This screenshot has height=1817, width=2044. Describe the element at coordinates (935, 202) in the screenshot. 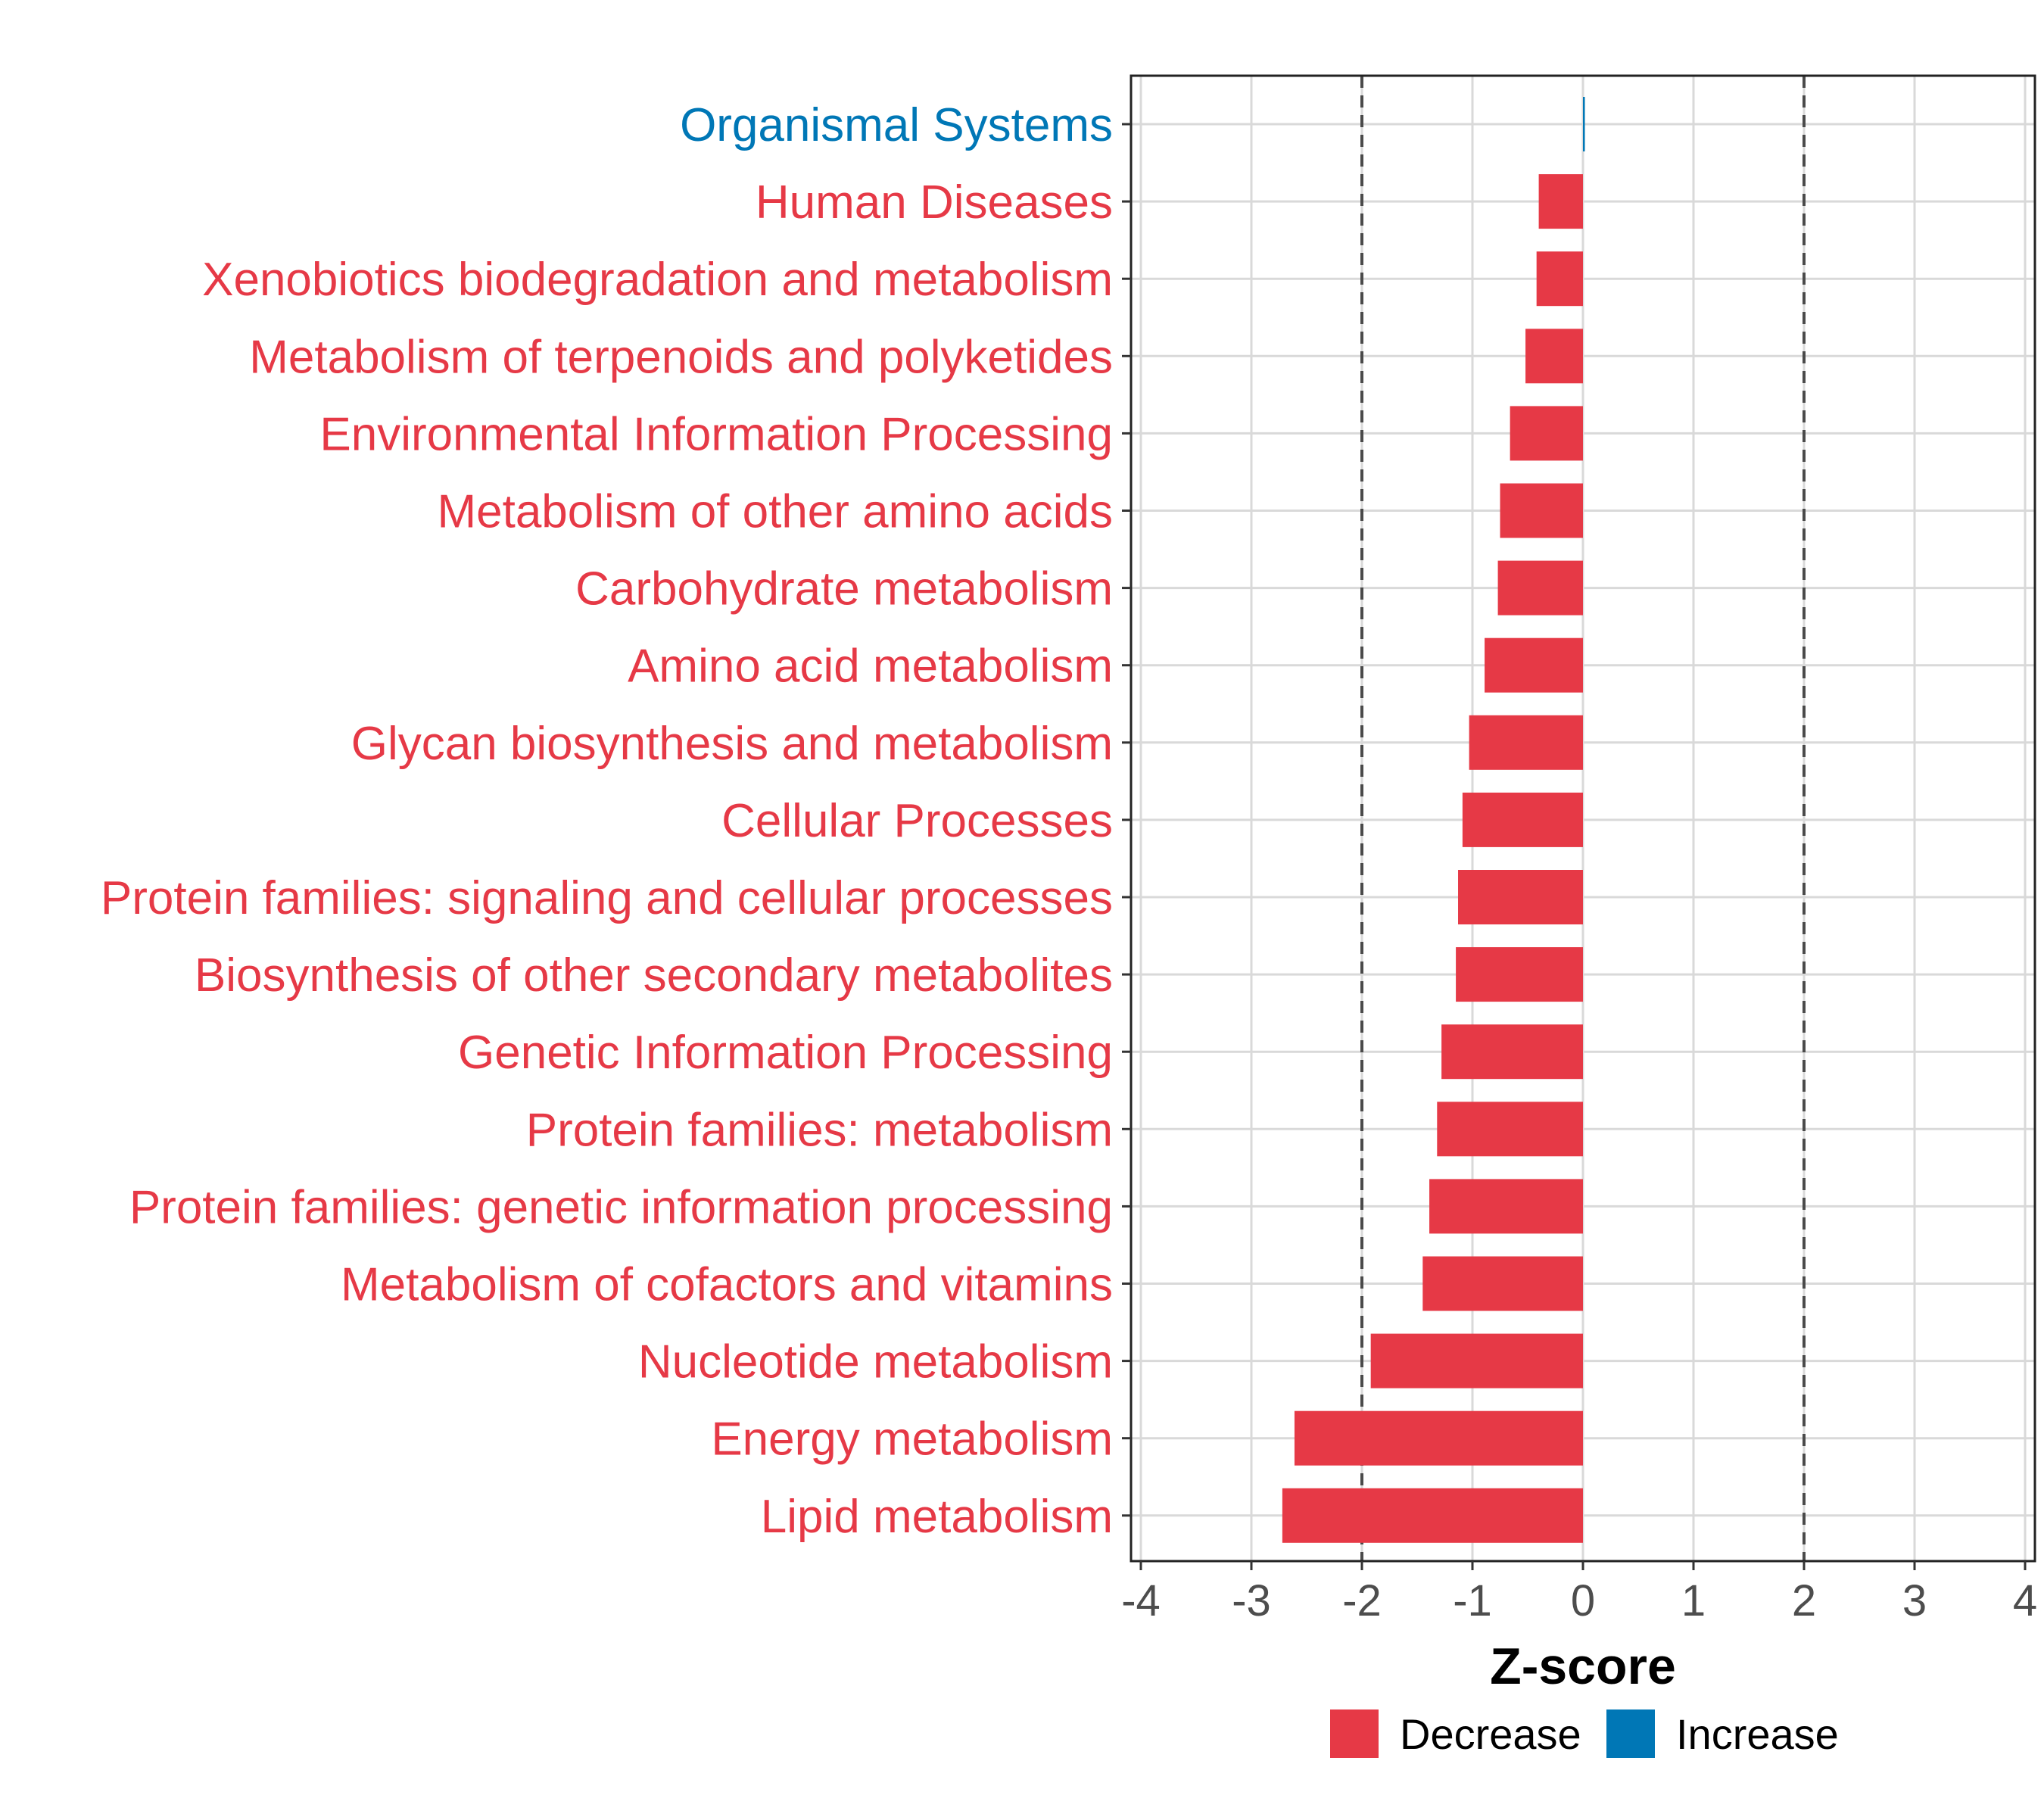

I see `y-tick-label: Human Diseases` at that location.